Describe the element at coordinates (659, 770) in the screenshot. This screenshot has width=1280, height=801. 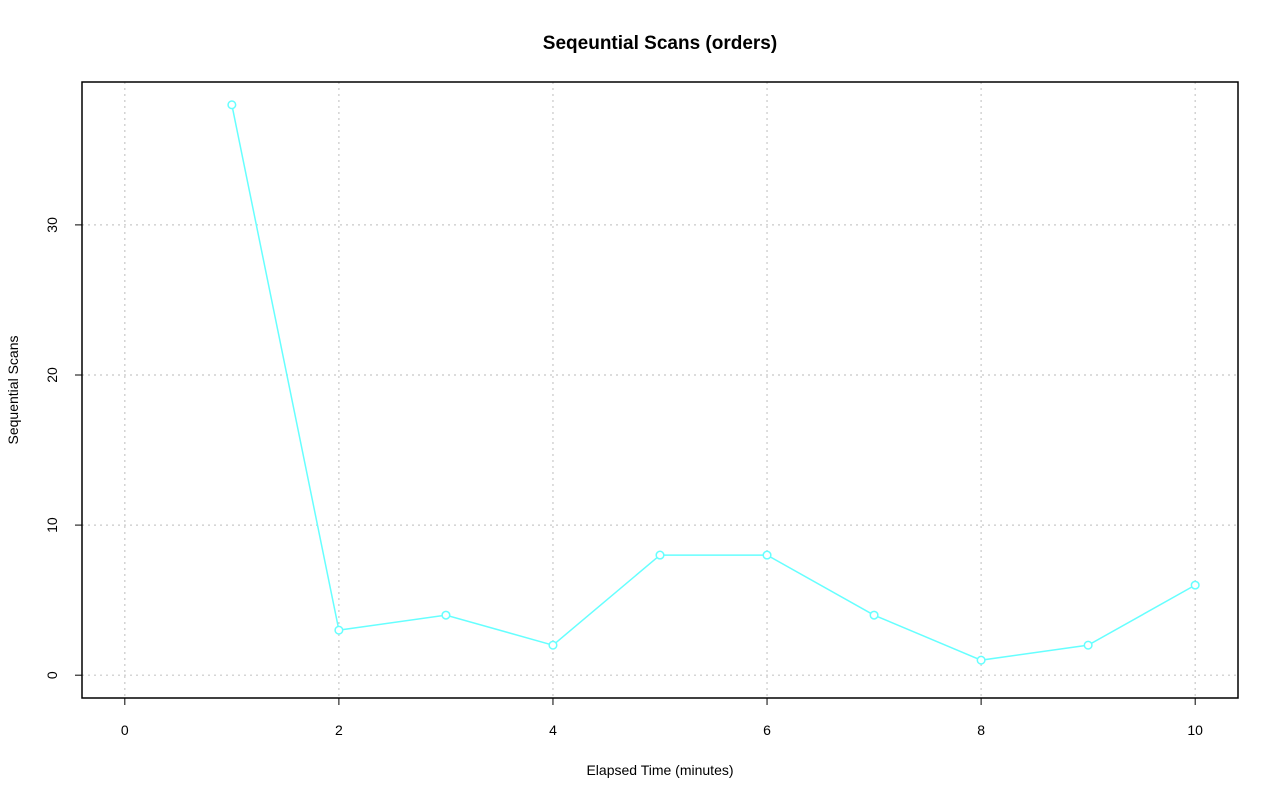
I see `x-axis-label: Elapsed Time (minutes)` at that location.